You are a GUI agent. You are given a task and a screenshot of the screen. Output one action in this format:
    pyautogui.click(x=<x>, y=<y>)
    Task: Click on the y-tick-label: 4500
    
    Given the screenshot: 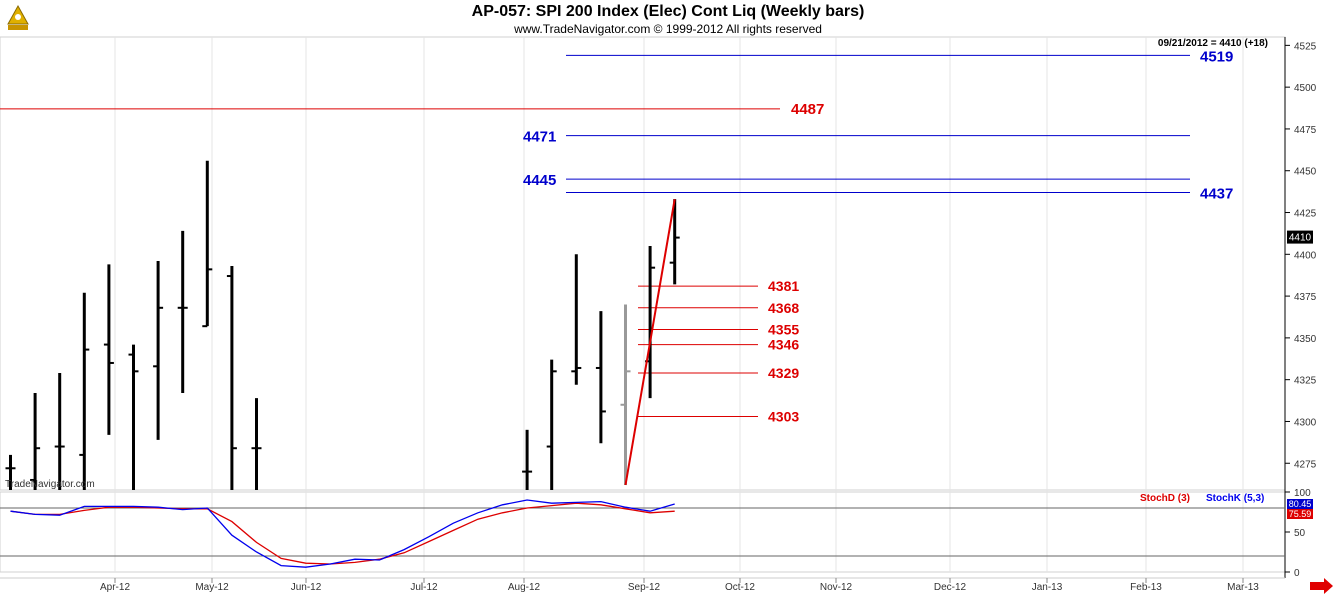 What is the action you would take?
    pyautogui.click(x=1305, y=88)
    